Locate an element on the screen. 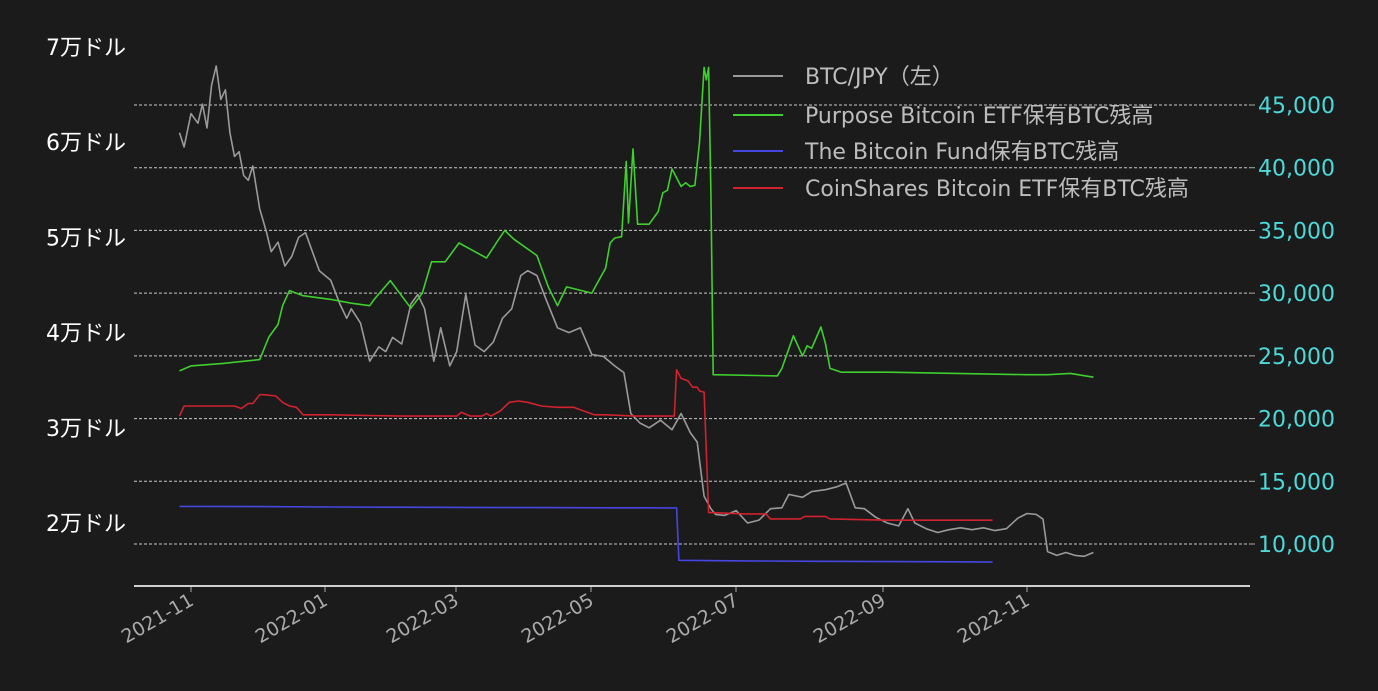  left-tick-label: 4万ドル is located at coordinates (86, 334).